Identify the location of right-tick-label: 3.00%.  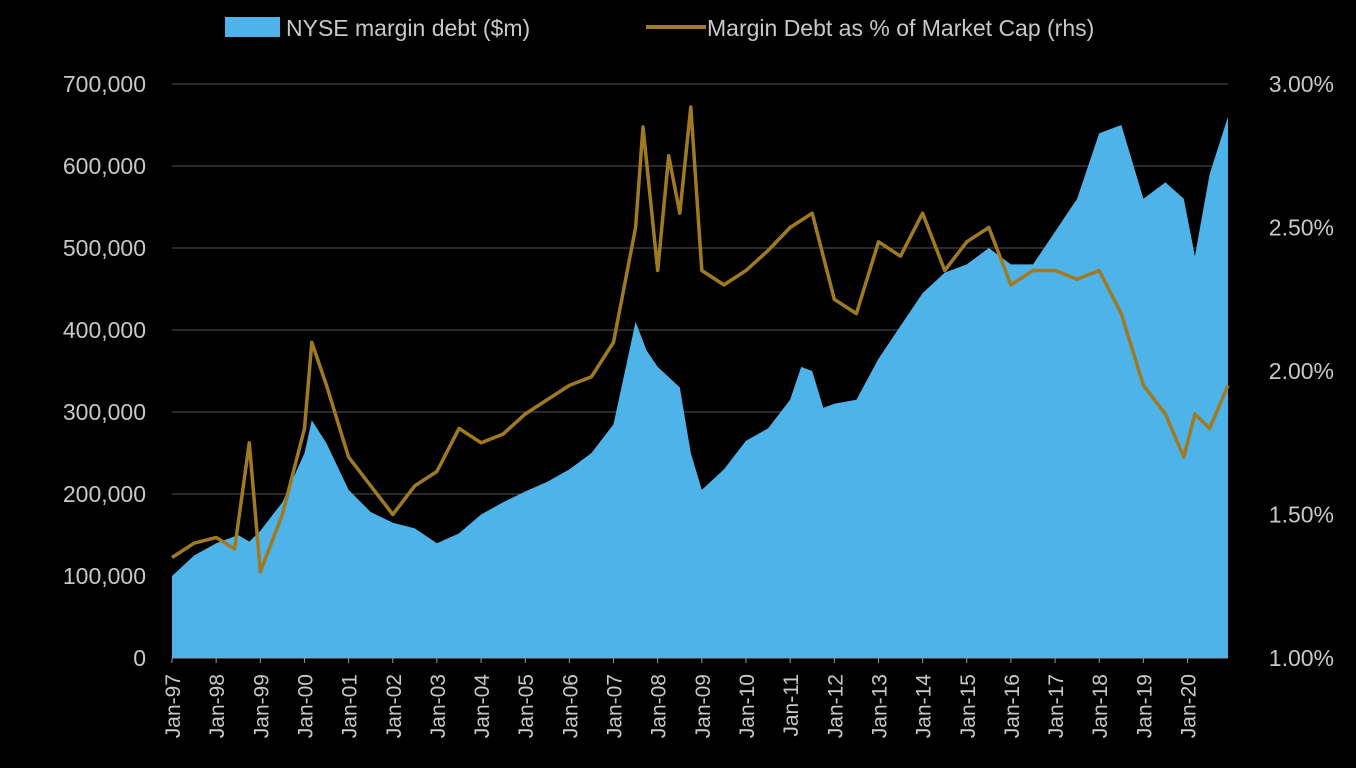
(1301, 84).